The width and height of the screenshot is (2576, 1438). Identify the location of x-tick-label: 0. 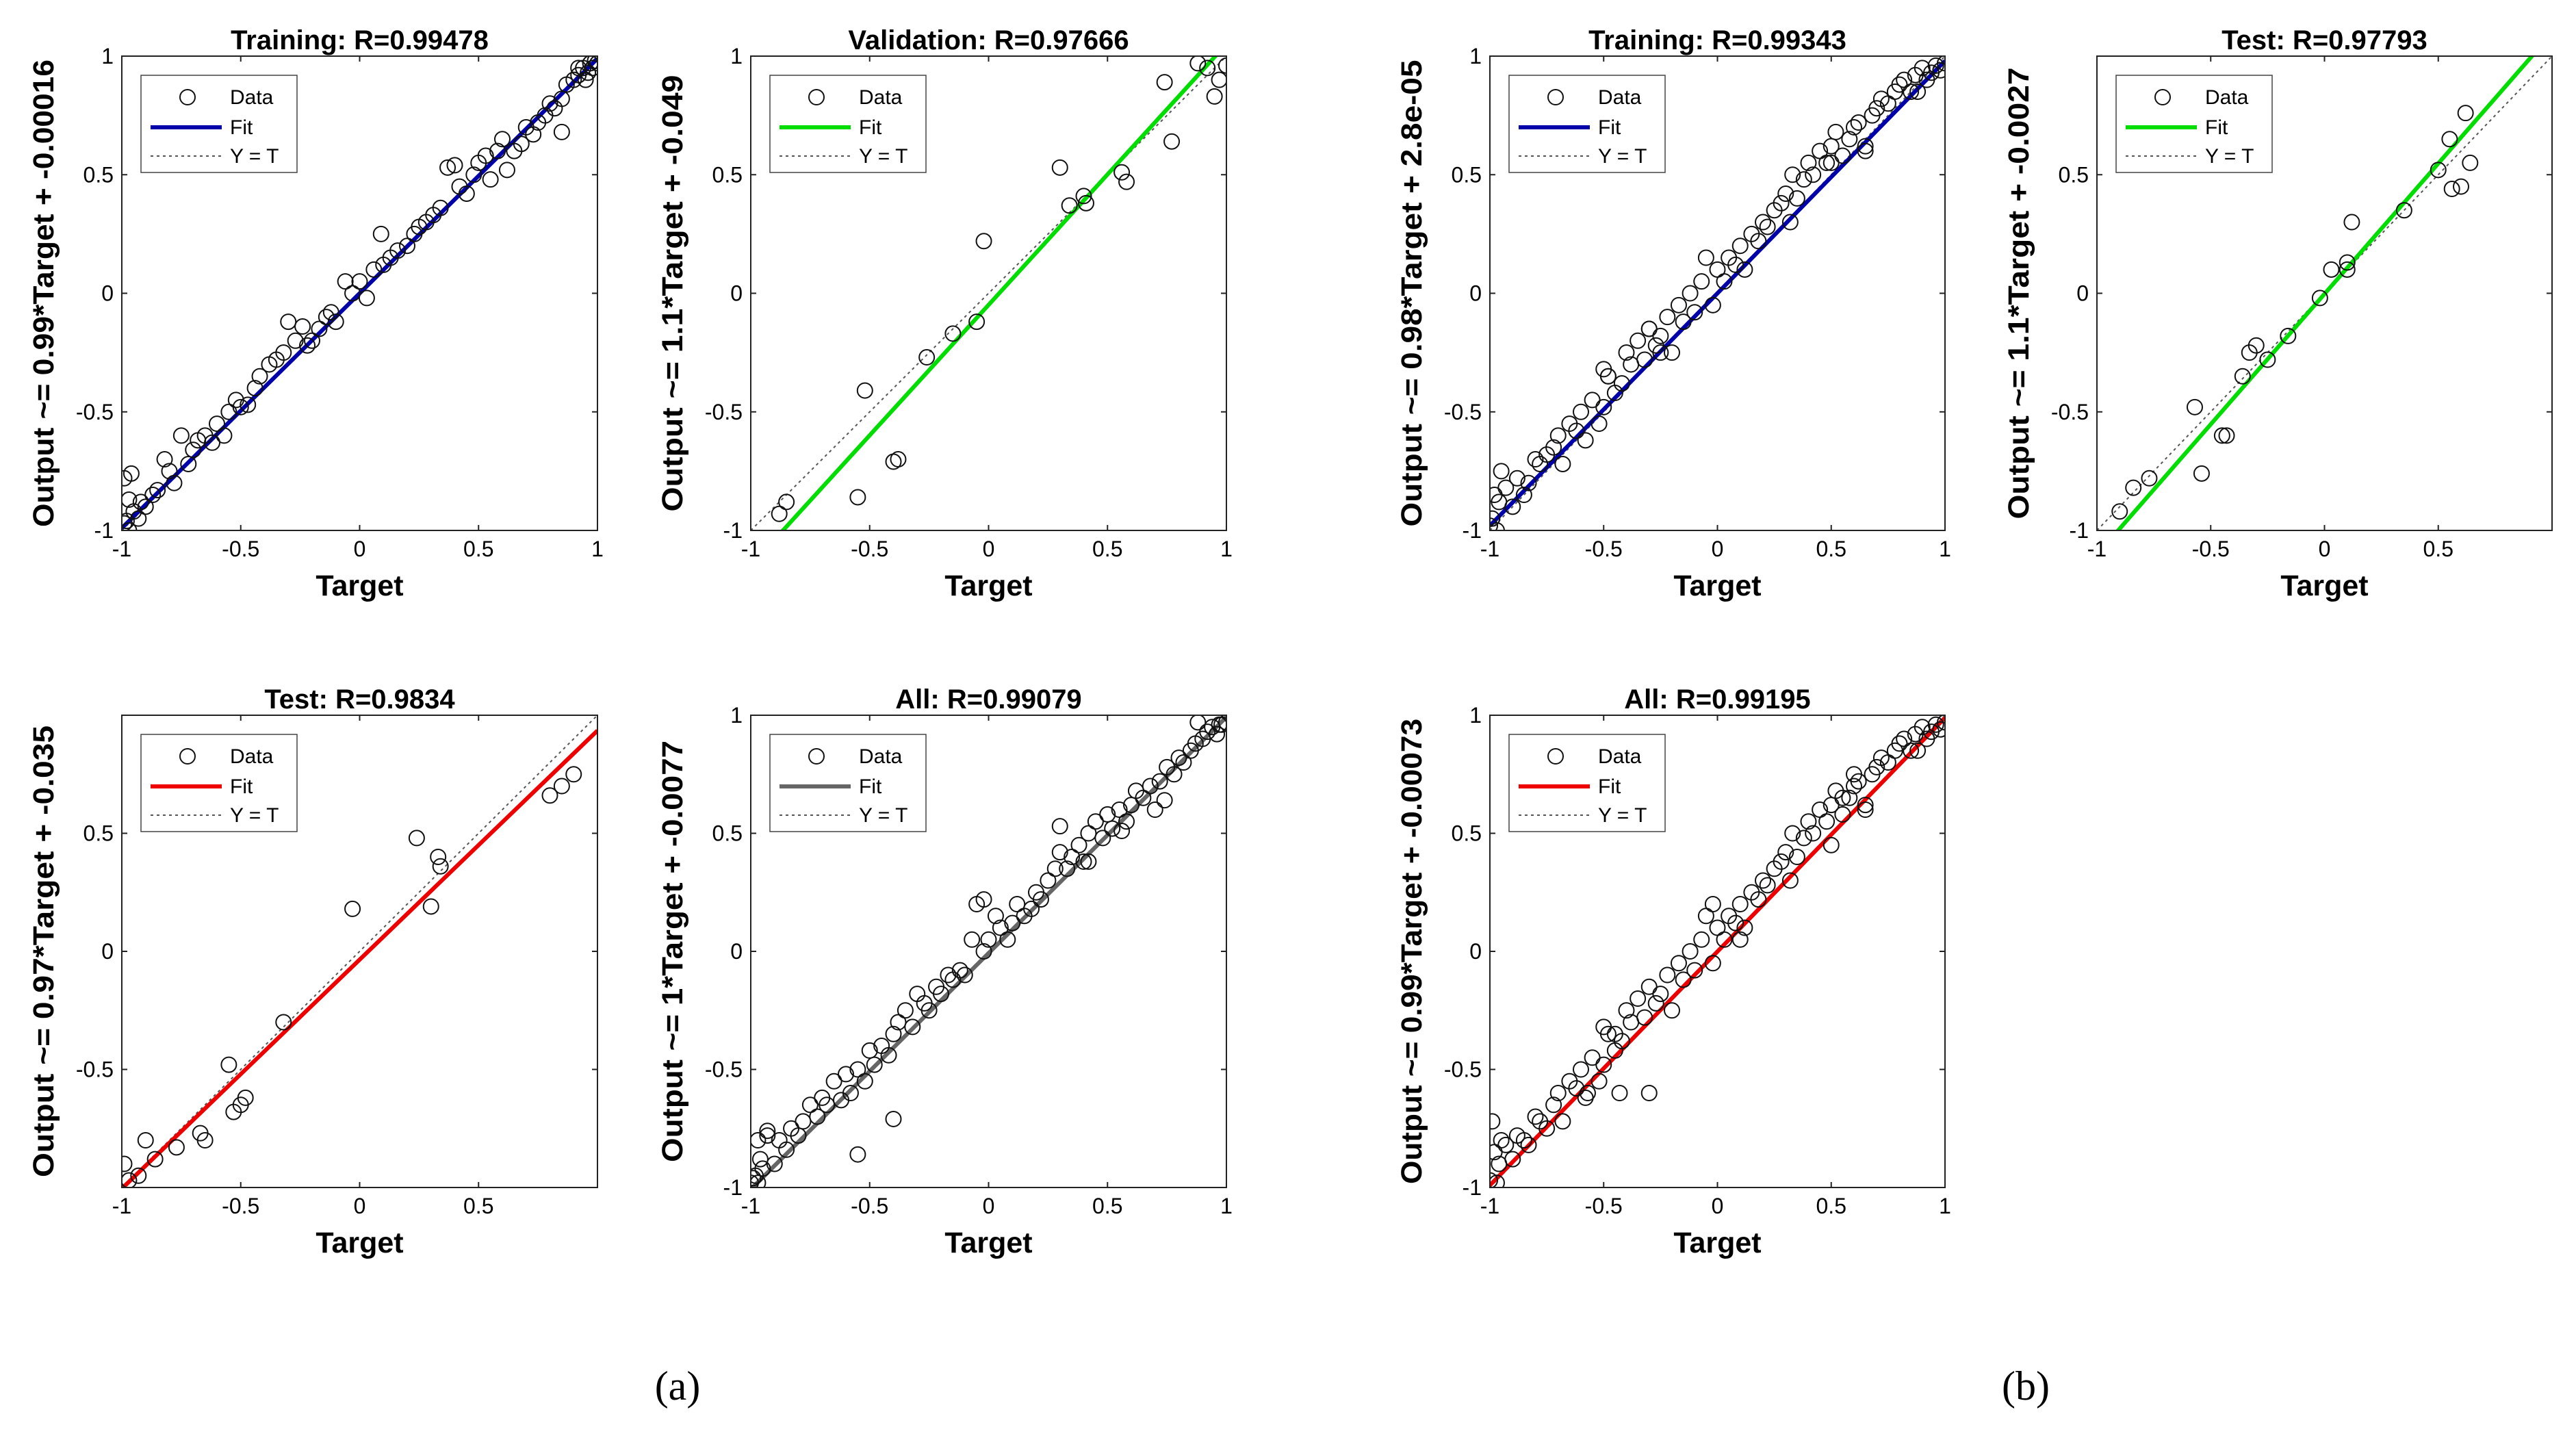
(1718, 1206).